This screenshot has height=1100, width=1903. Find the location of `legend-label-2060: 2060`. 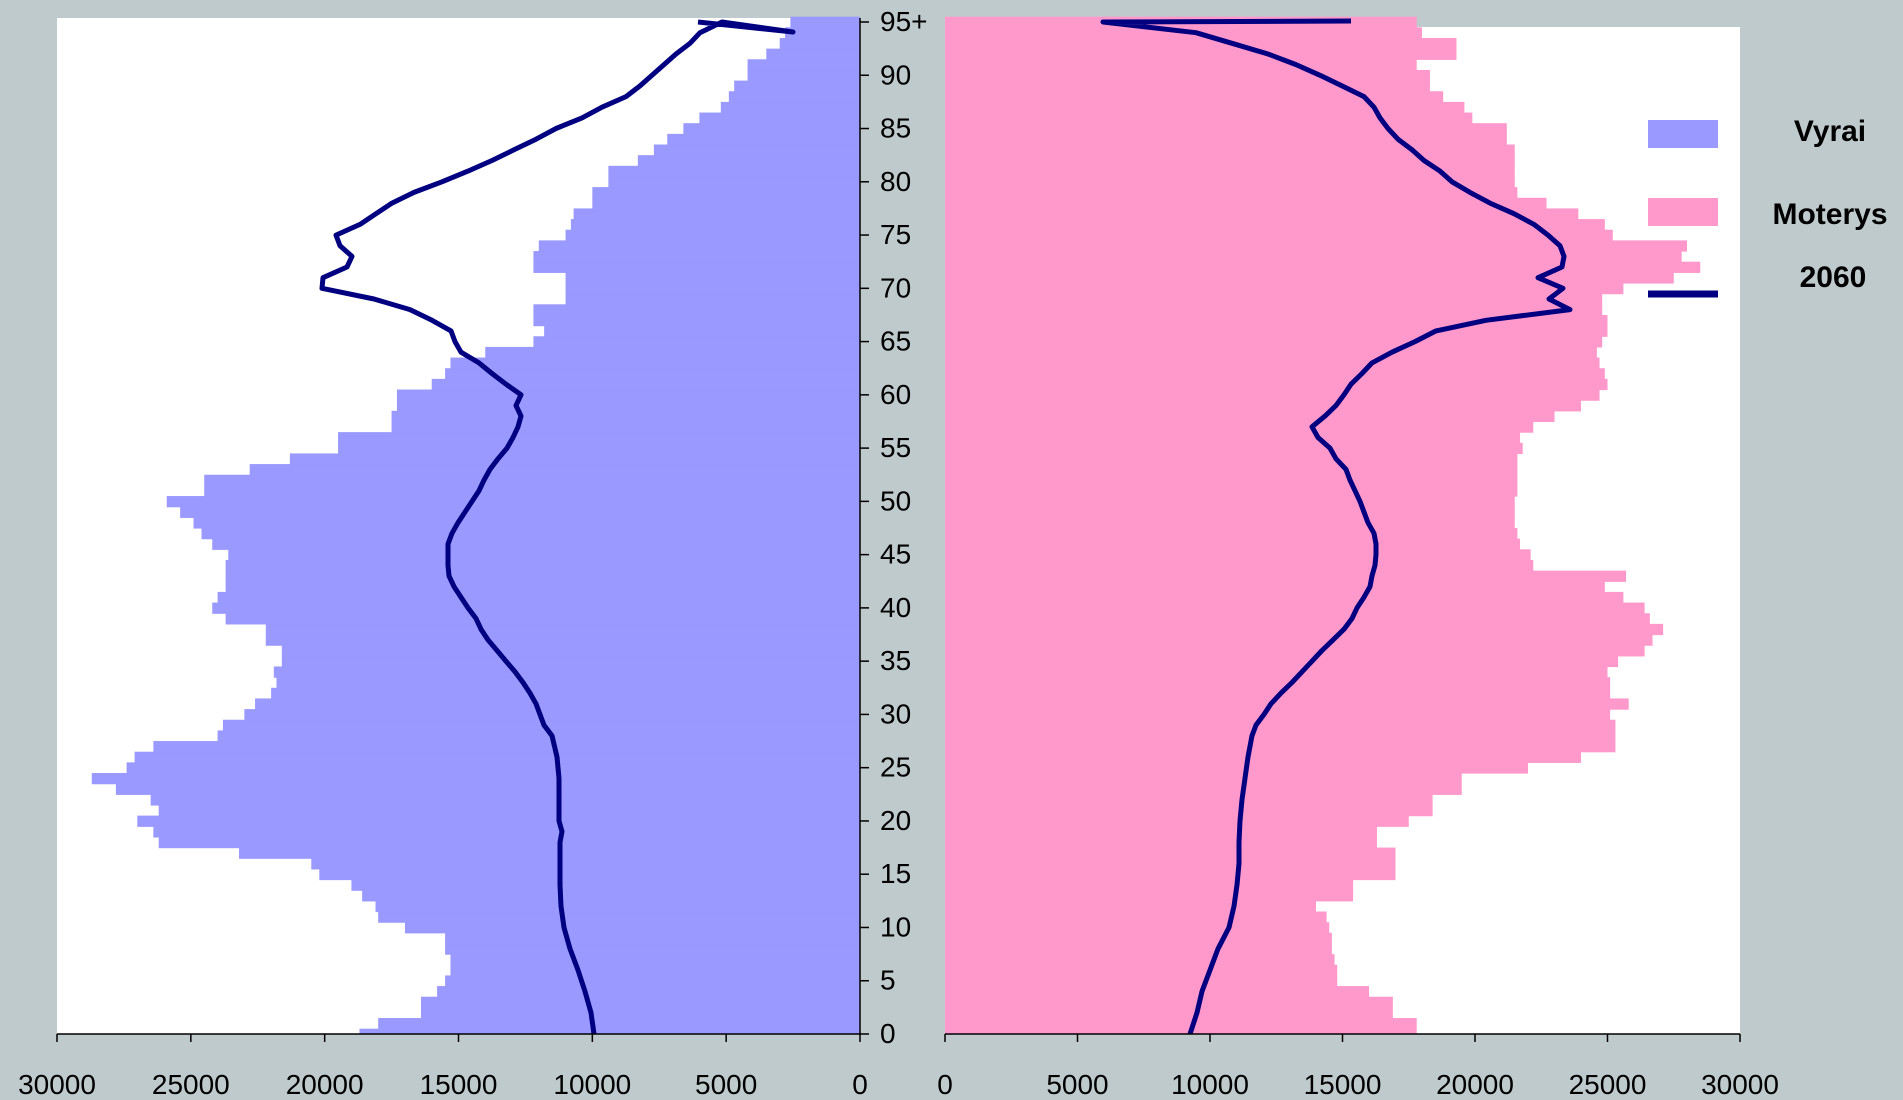

legend-label-2060: 2060 is located at coordinates (1833, 277).